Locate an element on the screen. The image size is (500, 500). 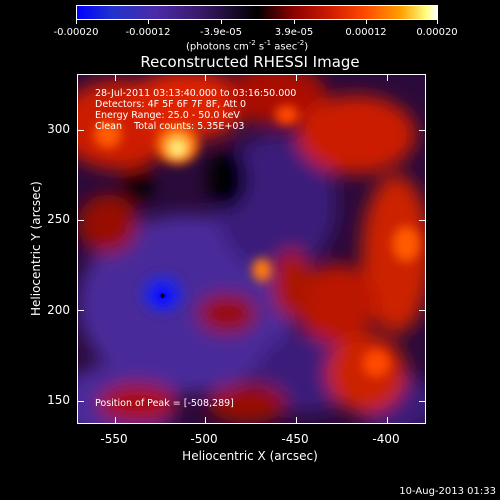
colorbar-tick-label: 0.00012 is located at coordinates (366, 32).